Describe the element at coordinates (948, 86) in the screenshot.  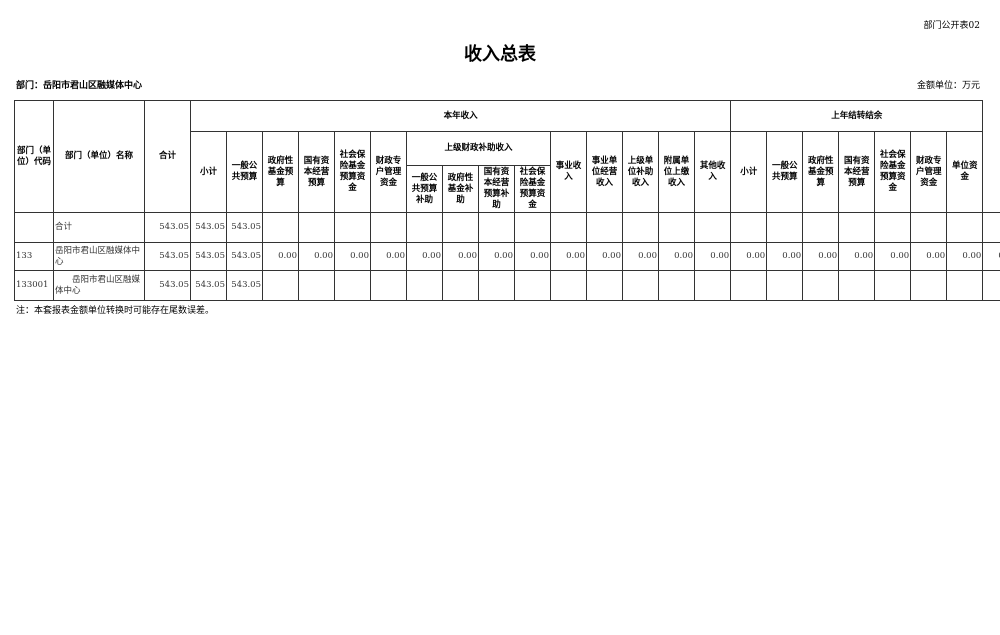
I see `unit-label: 金额单位：万元` at that location.